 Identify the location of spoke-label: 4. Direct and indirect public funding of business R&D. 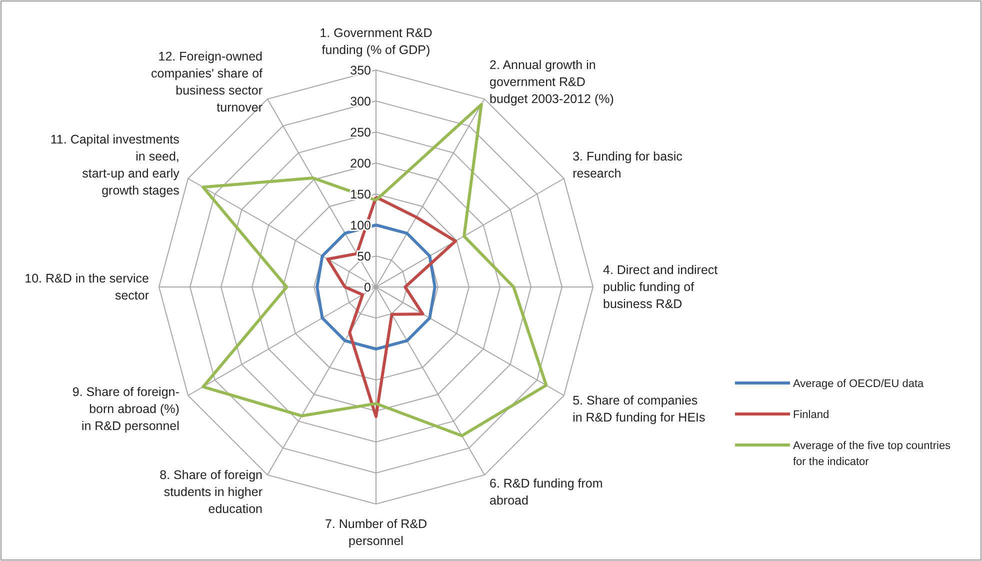
(660, 287).